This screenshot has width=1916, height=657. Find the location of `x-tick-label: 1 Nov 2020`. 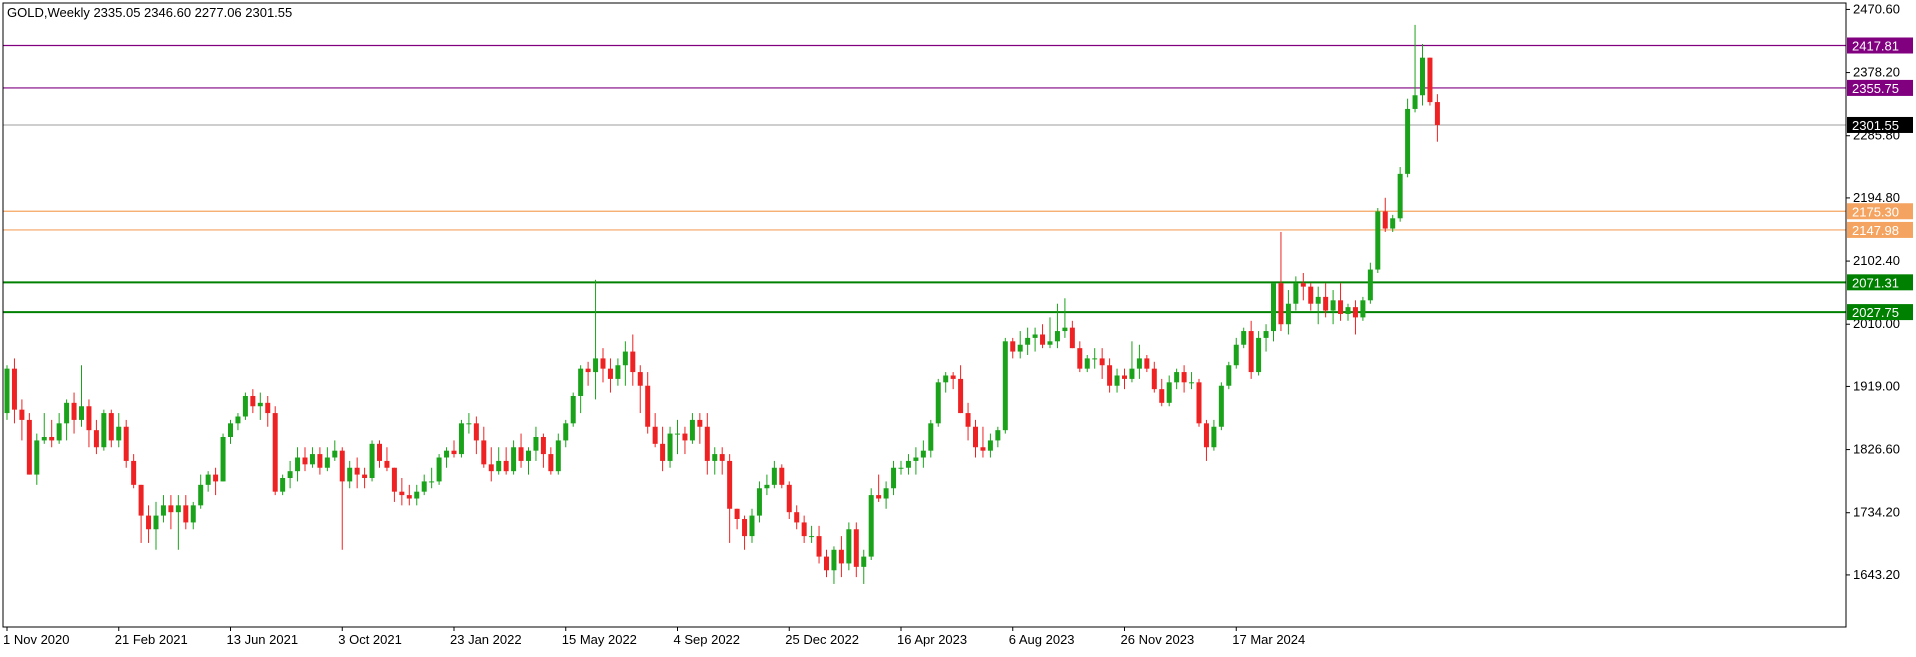

x-tick-label: 1 Nov 2020 is located at coordinates (36, 639).